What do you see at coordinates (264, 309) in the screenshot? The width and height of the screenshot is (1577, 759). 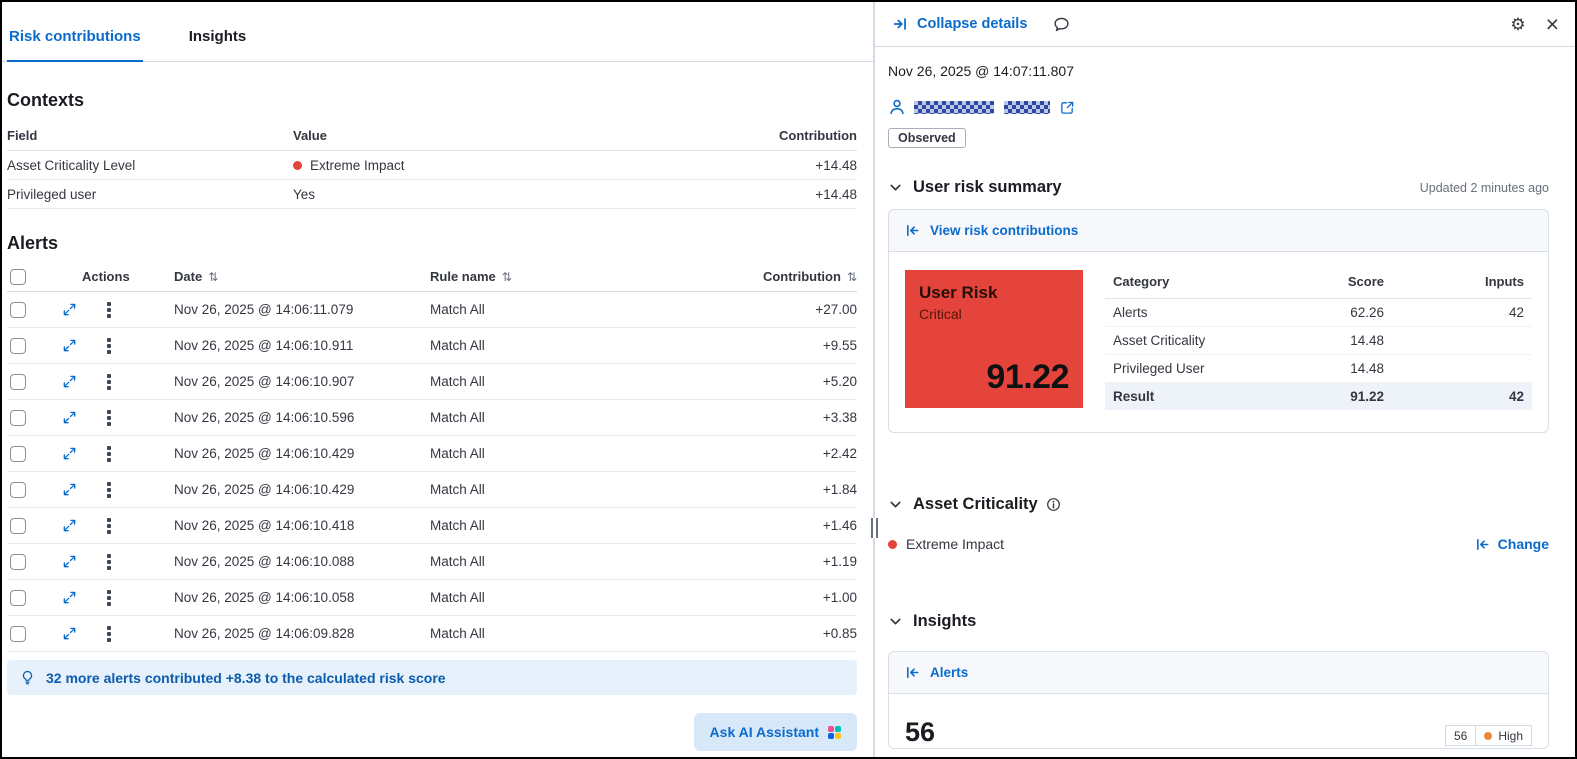 I see `alert-date: Nov 26, 2025 @ 14:06:11.079` at bounding box center [264, 309].